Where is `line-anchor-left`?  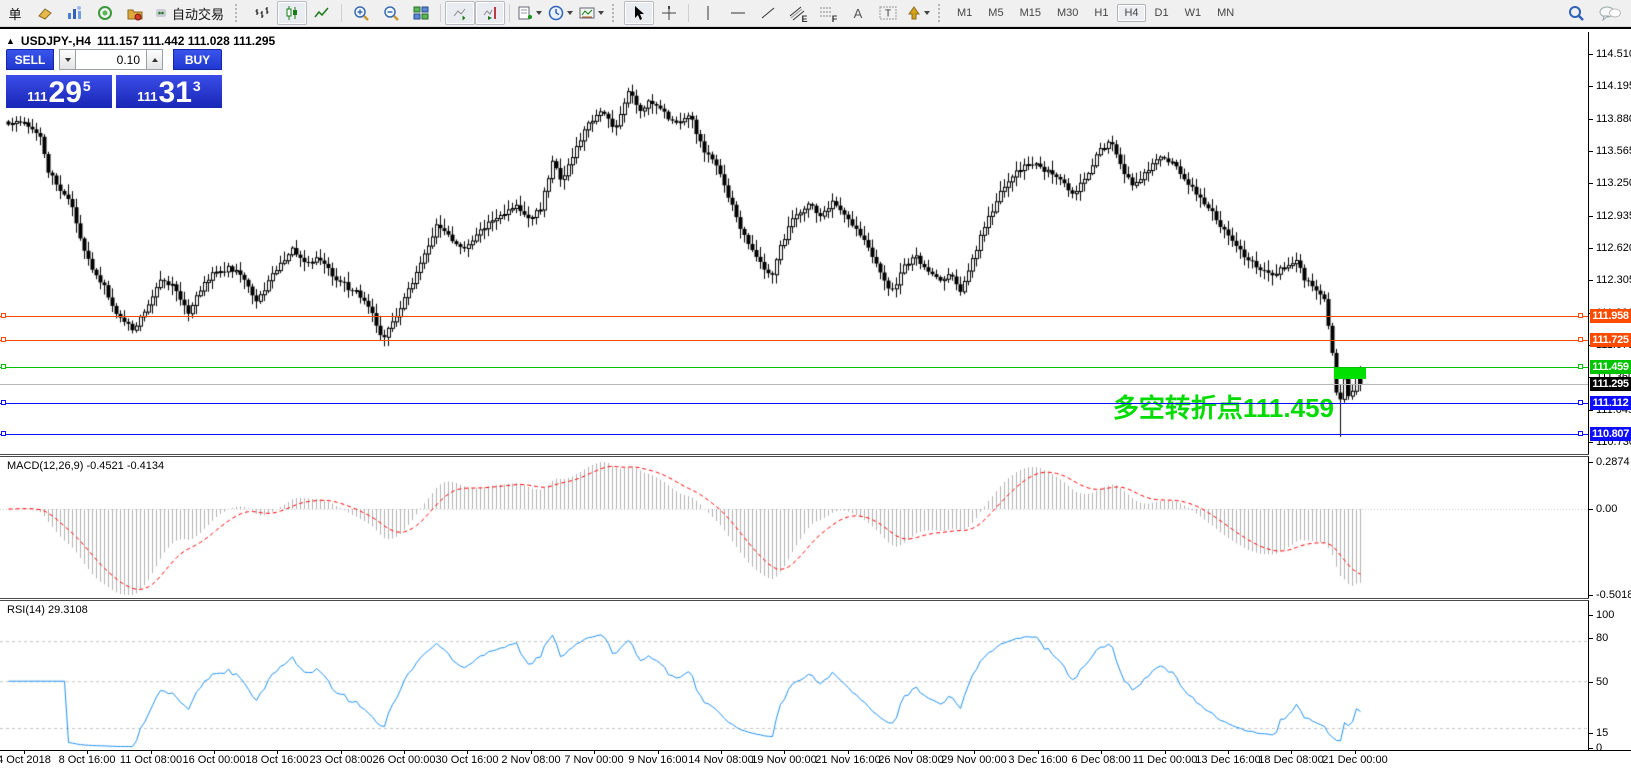 line-anchor-left is located at coordinates (3, 315).